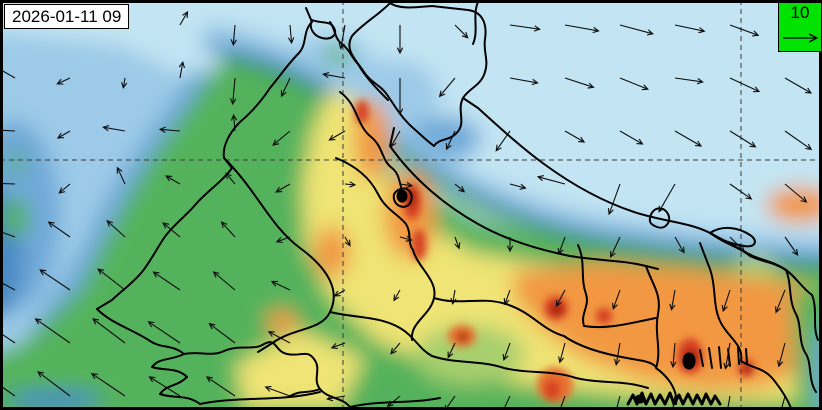 The image size is (822, 410). I want to click on timestamp-text: 2026-01-11 09, so click(67, 16).